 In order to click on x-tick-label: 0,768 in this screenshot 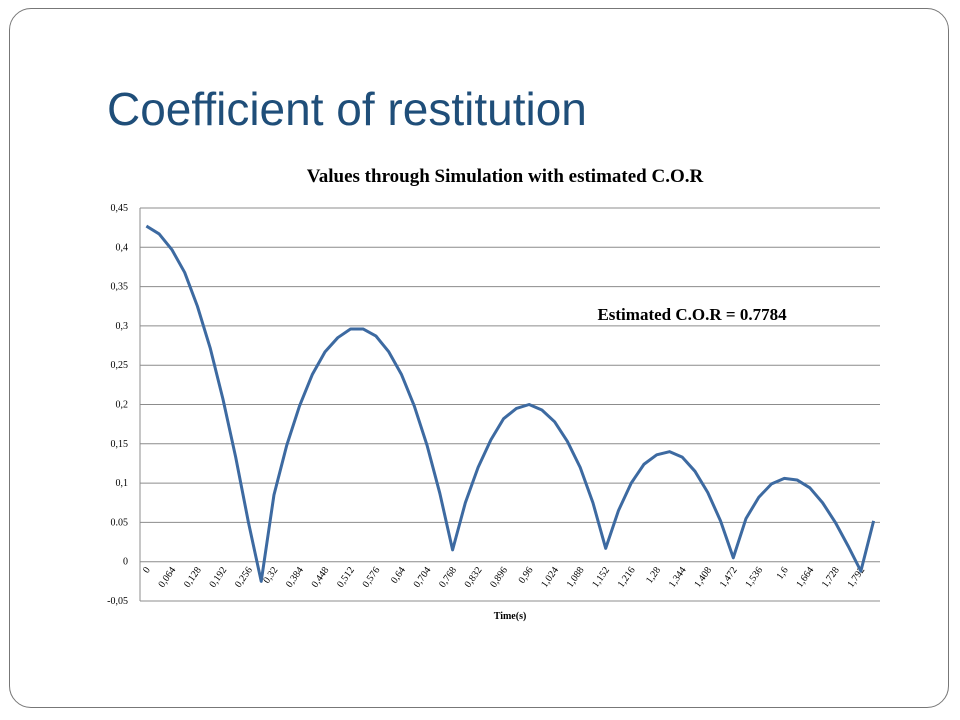, I will do `click(448, 577)`.